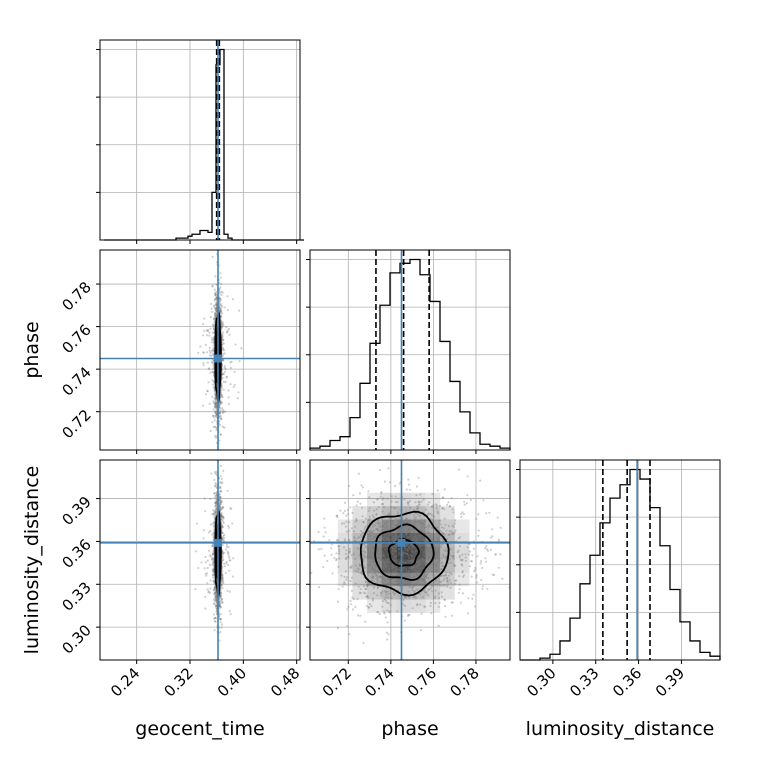 The width and height of the screenshot is (760, 760). I want to click on y-tick-label: 0.30, so click(76, 639).